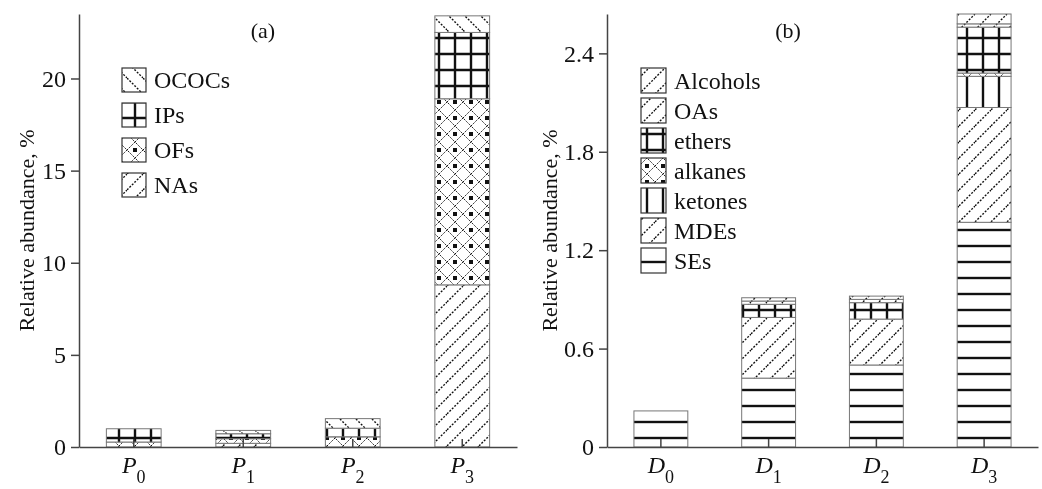 This screenshot has width=1042, height=489. Describe the element at coordinates (711, 200) in the screenshot. I see `legend-label: ketones` at that location.